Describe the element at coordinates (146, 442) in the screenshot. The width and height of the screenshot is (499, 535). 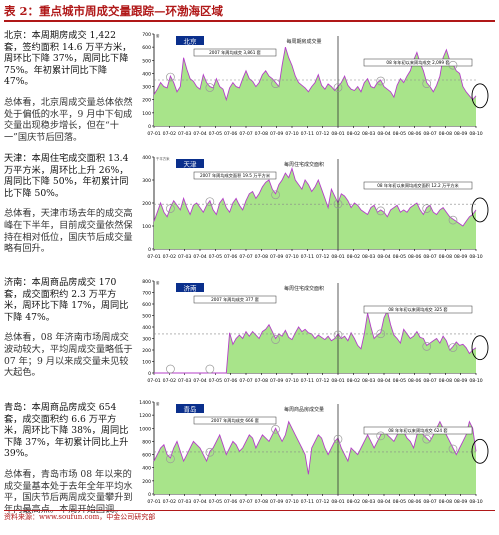
I see `y-tick-label: 800` at that location.